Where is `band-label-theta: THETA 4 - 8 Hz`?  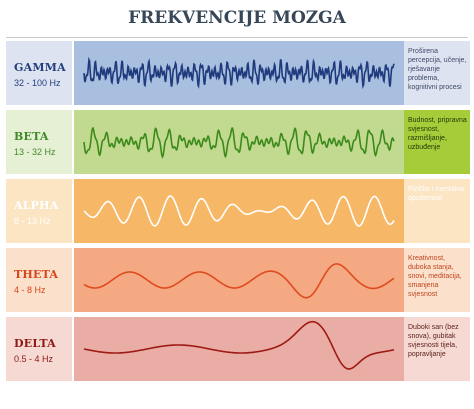 band-label-theta: THETA 4 - 8 Hz is located at coordinates (39, 280).